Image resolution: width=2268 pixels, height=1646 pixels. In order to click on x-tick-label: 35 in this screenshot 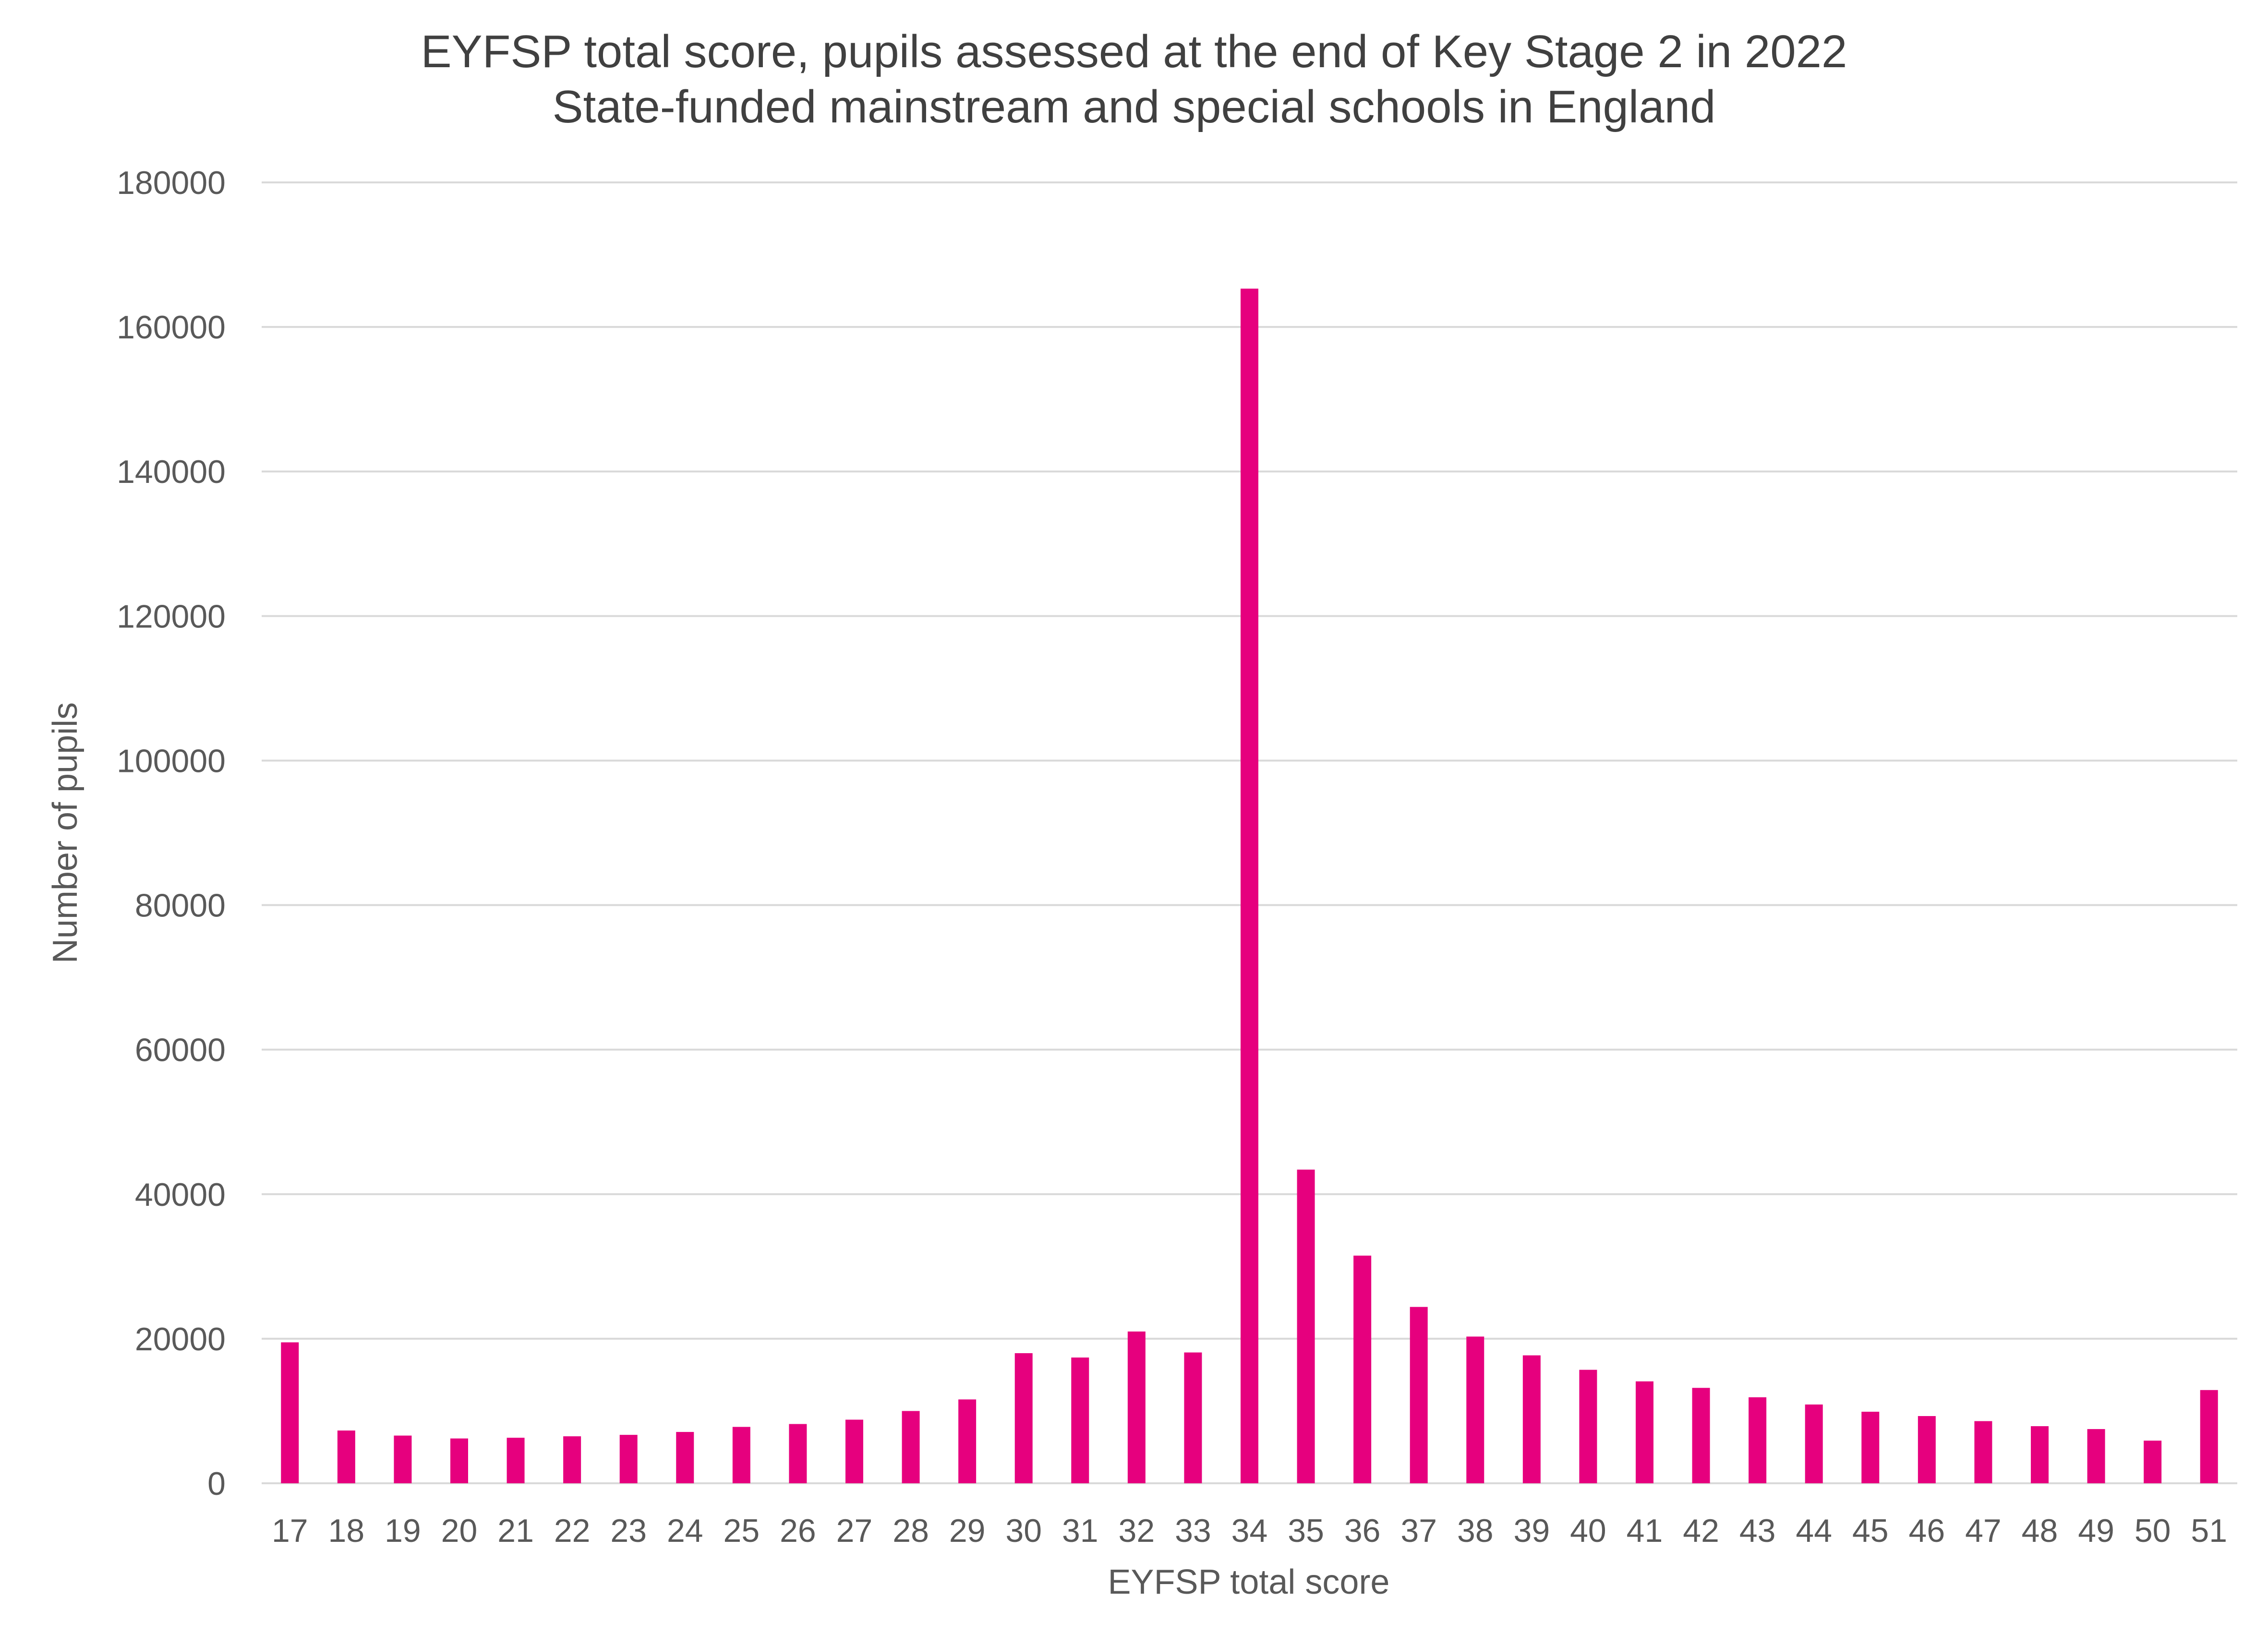, I will do `click(1306, 1531)`.